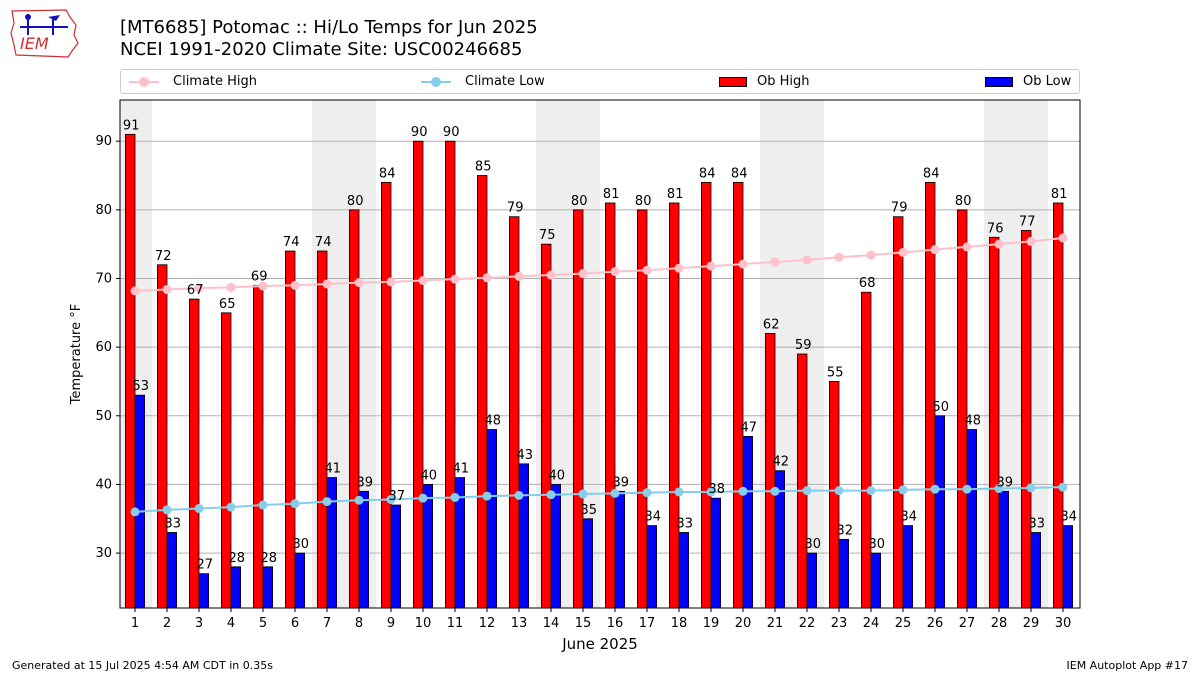 This screenshot has height=675, width=1200. I want to click on x-tick-label-11: 11, so click(455, 623).